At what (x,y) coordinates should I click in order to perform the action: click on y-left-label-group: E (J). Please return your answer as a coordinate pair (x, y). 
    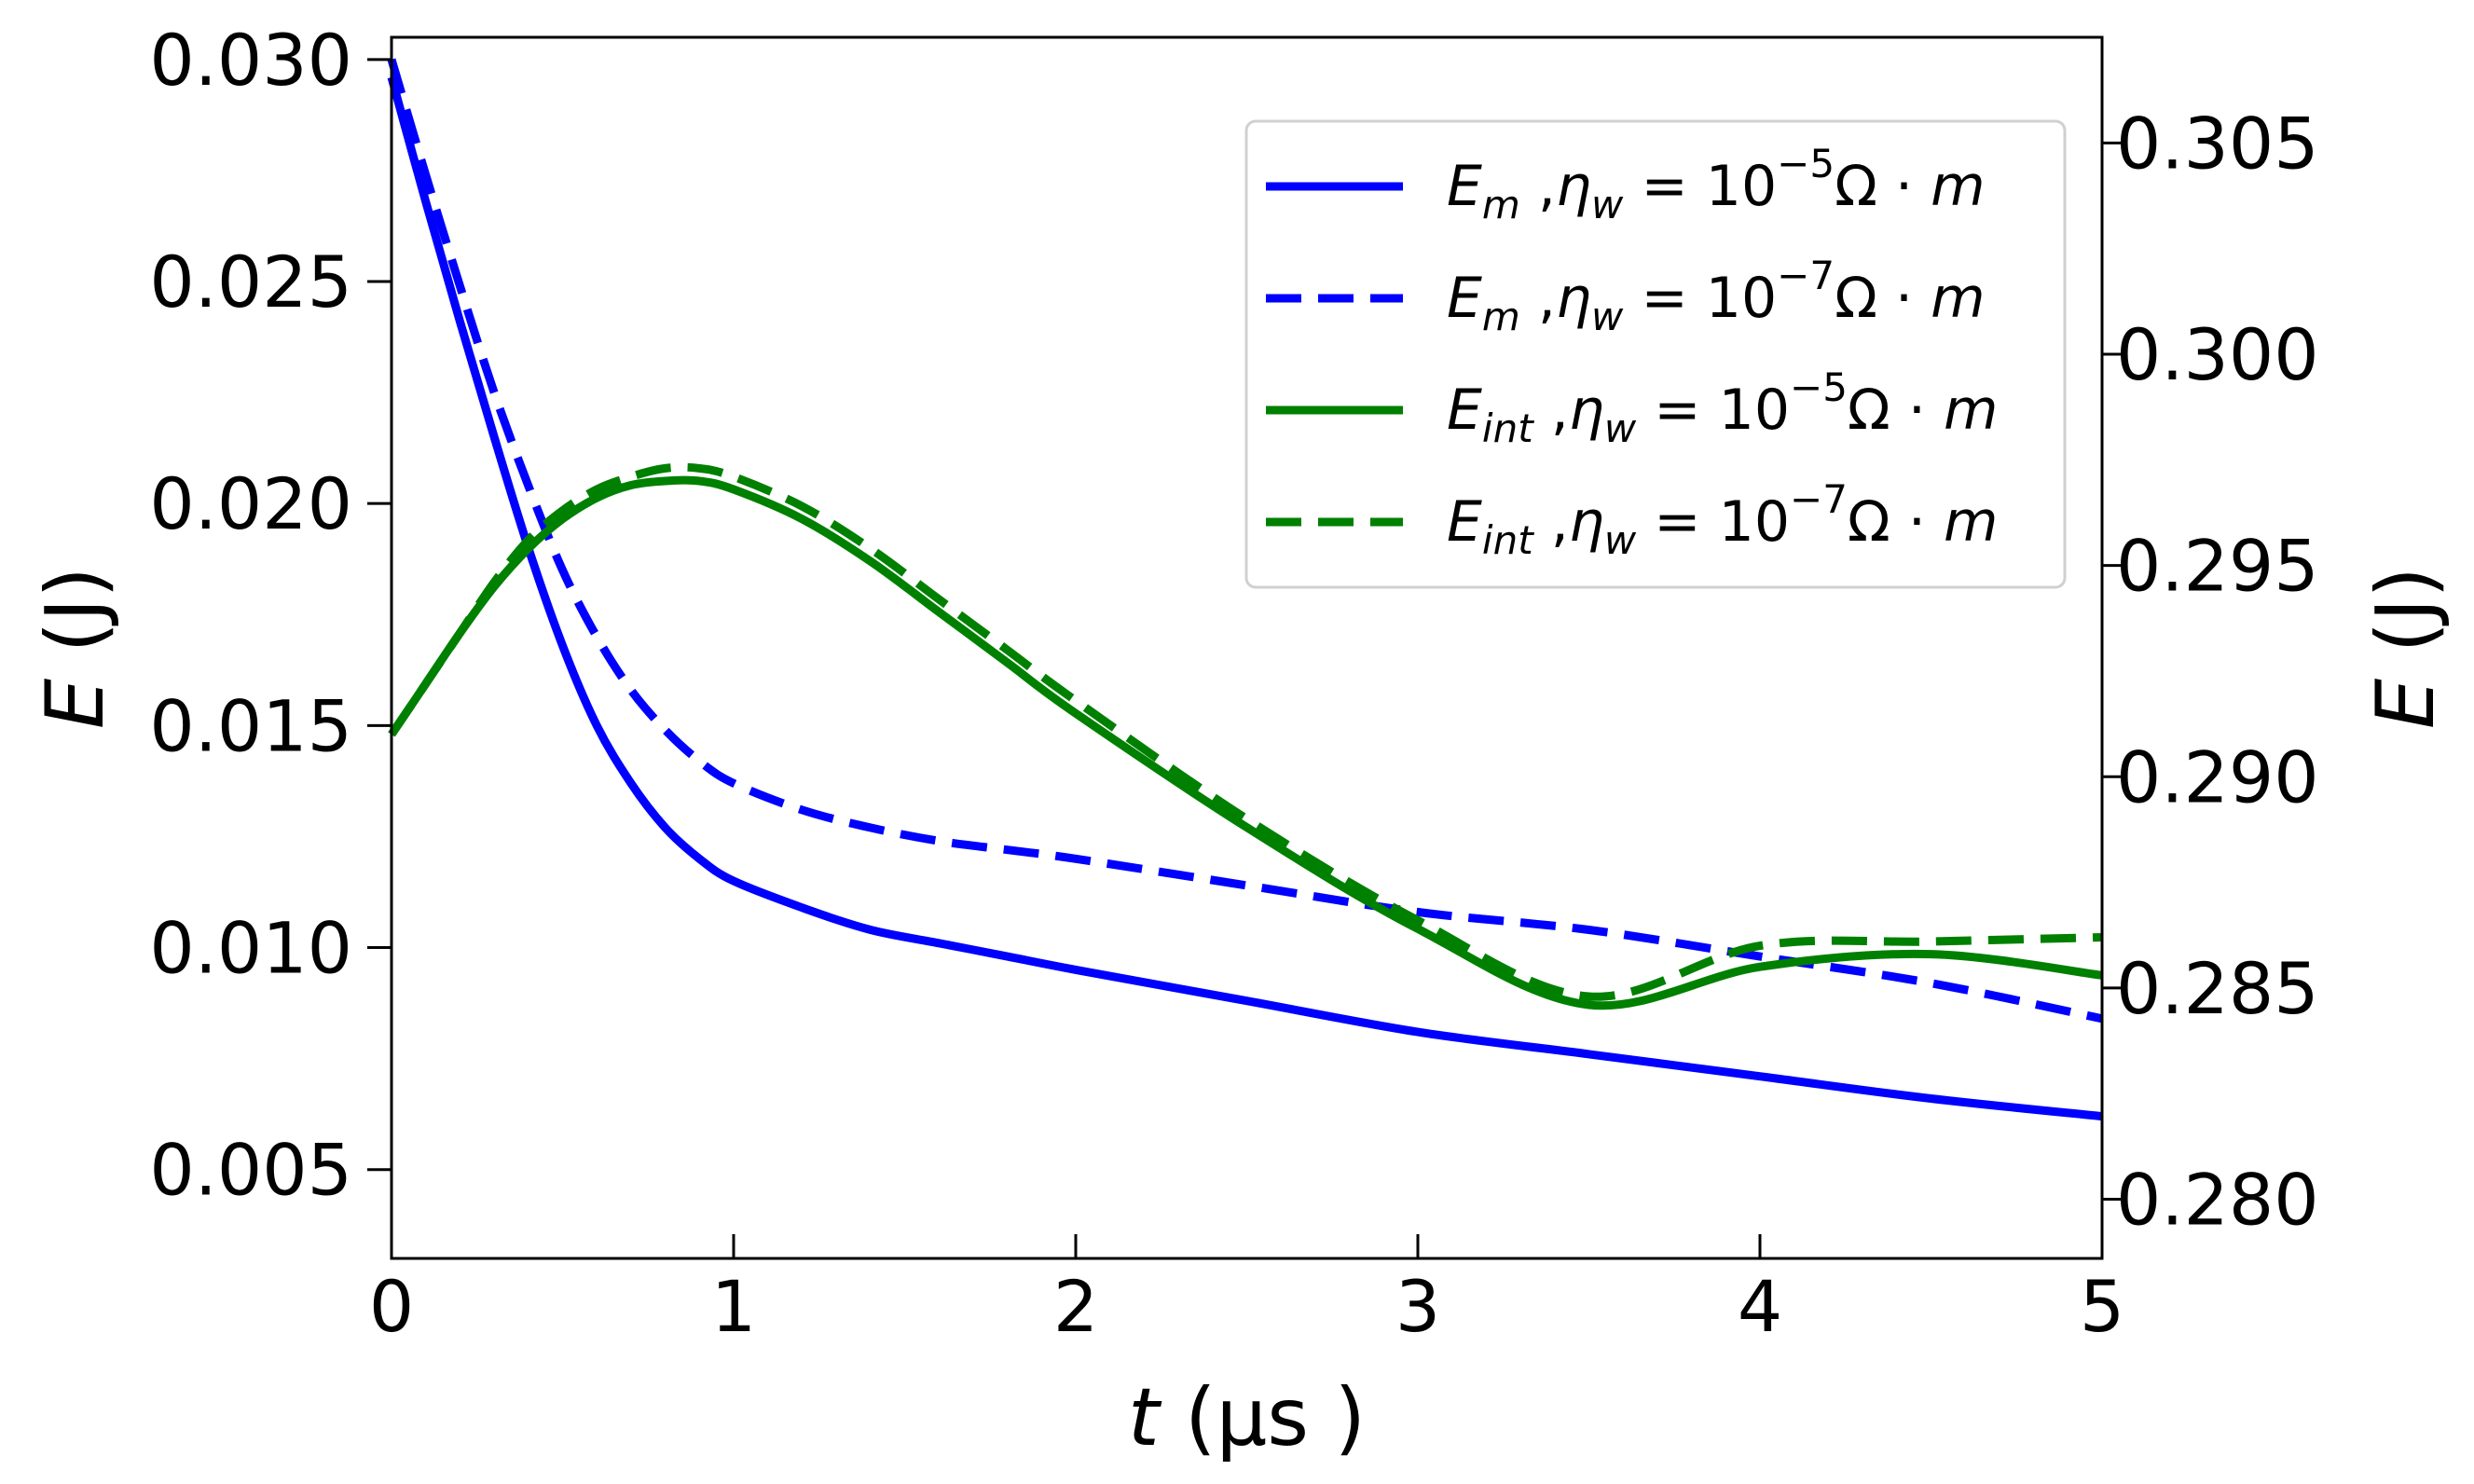
    Looking at the image, I should click on (75, 648).